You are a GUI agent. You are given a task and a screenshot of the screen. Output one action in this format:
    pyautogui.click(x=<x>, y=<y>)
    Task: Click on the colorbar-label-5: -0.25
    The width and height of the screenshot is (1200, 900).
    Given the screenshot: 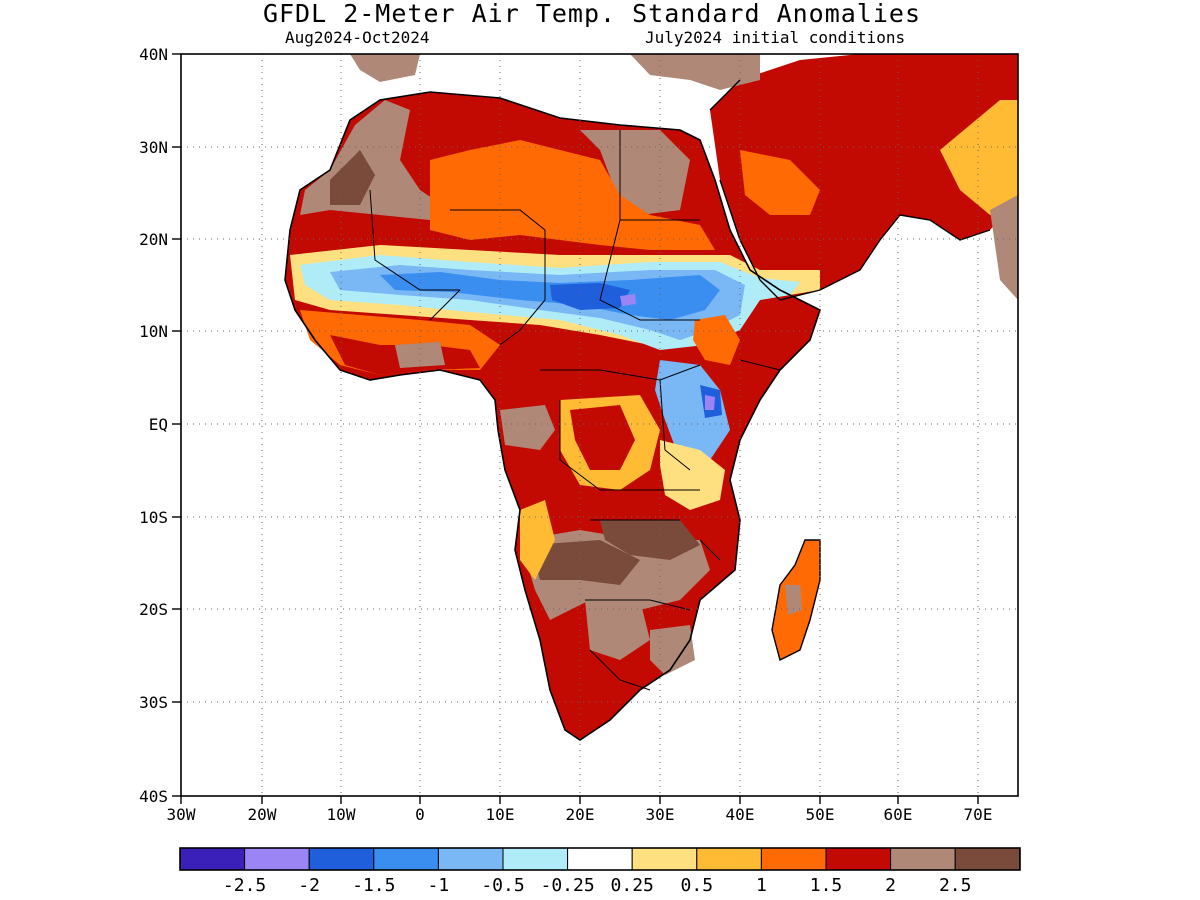 What is the action you would take?
    pyautogui.click(x=568, y=885)
    